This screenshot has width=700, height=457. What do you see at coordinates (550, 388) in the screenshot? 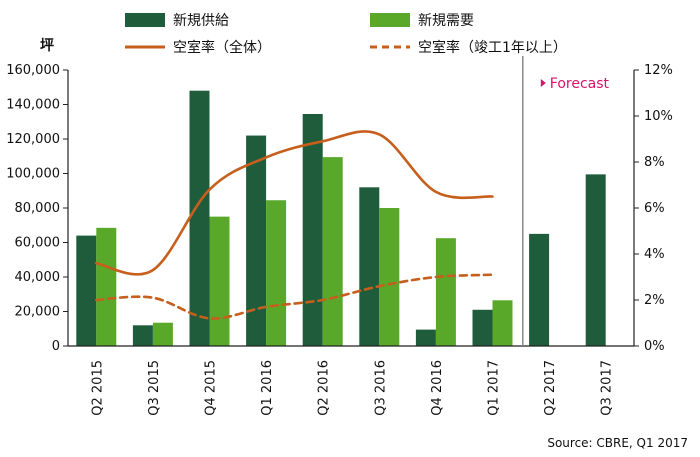
I see `x-axis-tick-label-q2-2017: Q2 2017` at bounding box center [550, 388].